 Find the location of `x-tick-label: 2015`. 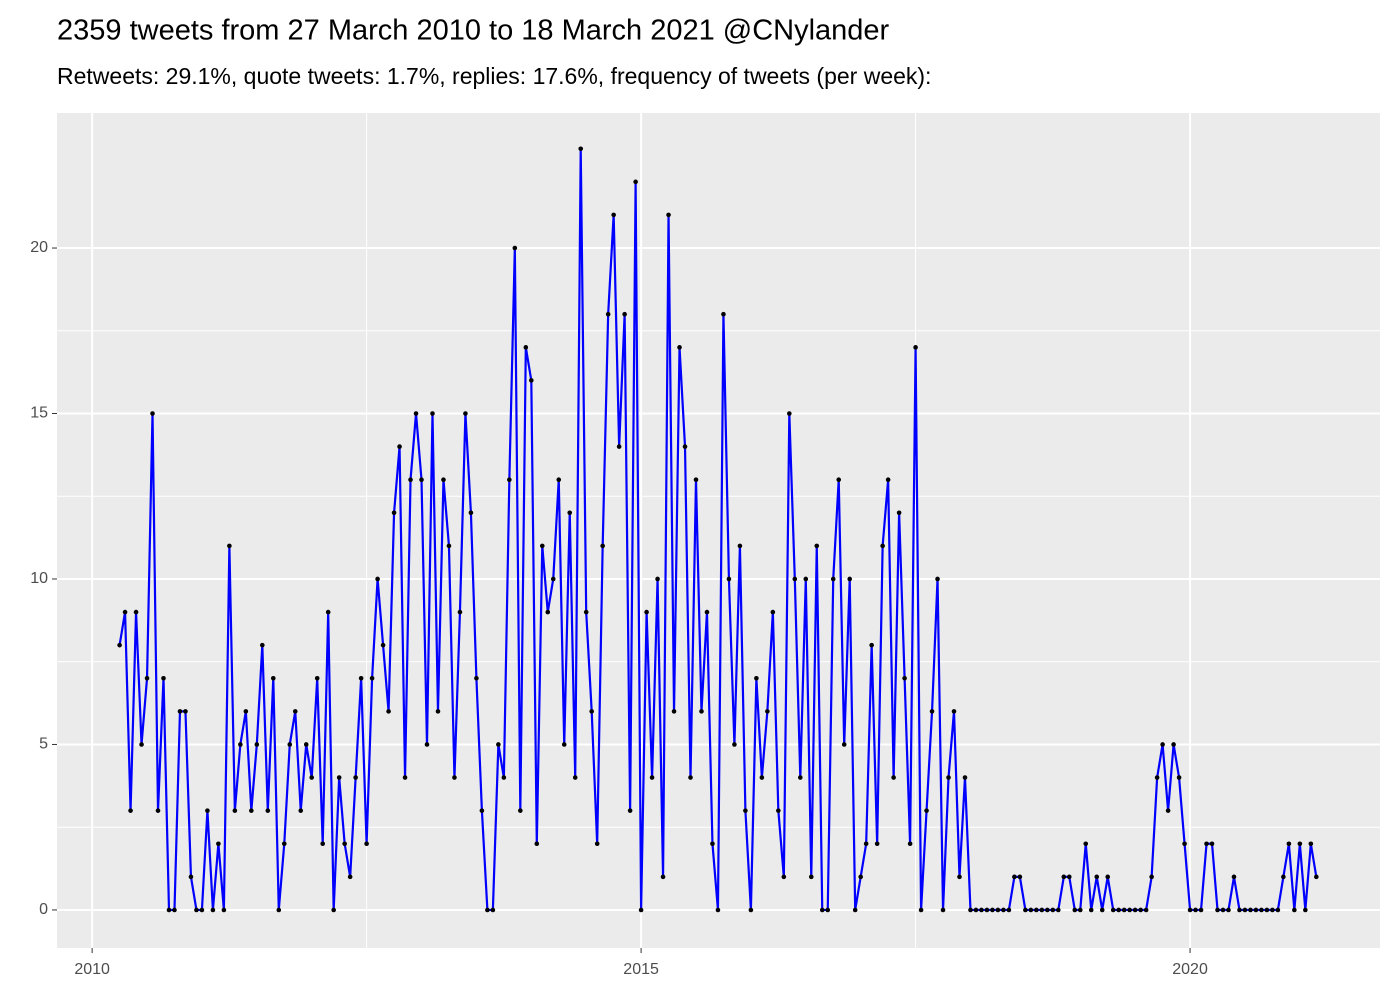

x-tick-label: 2015 is located at coordinates (641, 969).